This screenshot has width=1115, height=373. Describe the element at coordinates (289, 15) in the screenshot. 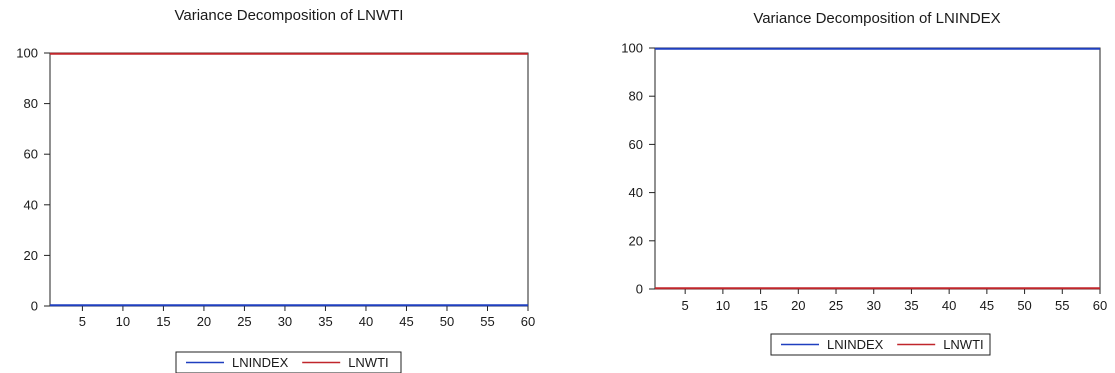

I see `chart-title: Variance Decomposition of LNWTI` at that location.